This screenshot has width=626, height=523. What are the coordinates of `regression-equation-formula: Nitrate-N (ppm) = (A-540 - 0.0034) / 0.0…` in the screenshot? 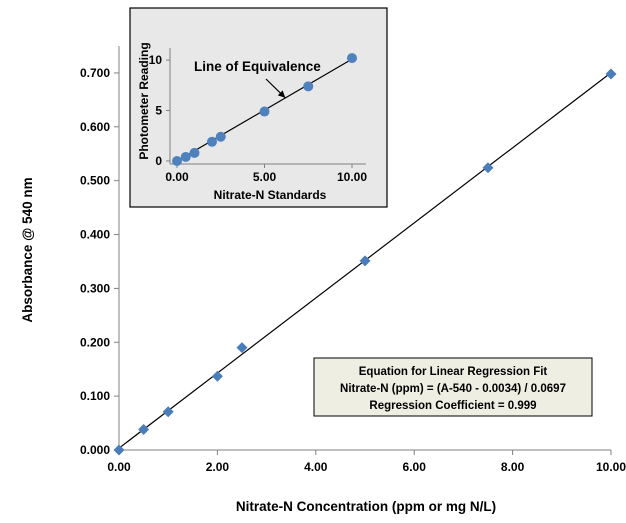 It's located at (453, 389).